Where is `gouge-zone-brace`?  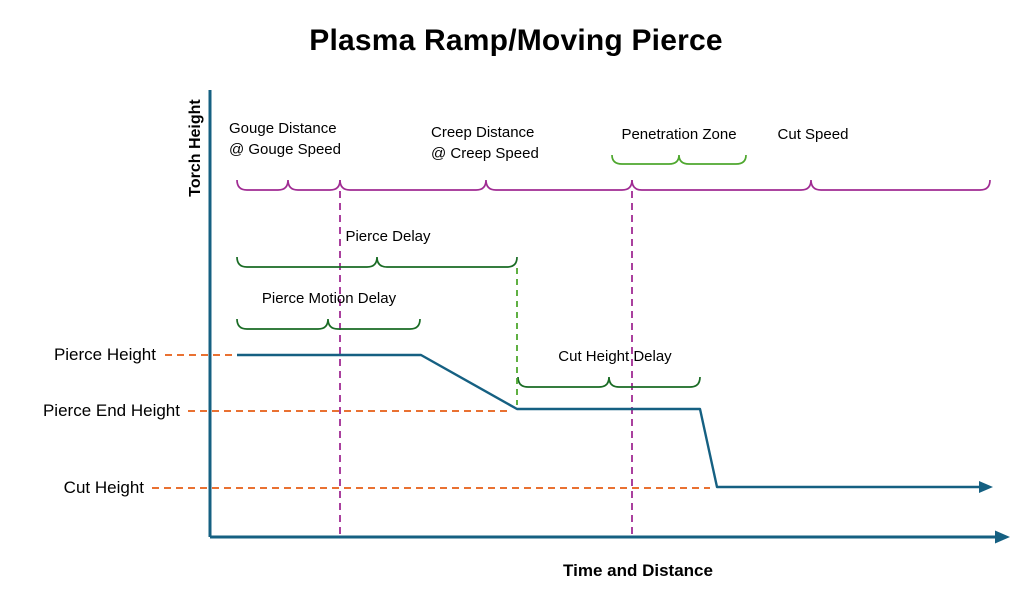
gouge-zone-brace is located at coordinates (288, 185).